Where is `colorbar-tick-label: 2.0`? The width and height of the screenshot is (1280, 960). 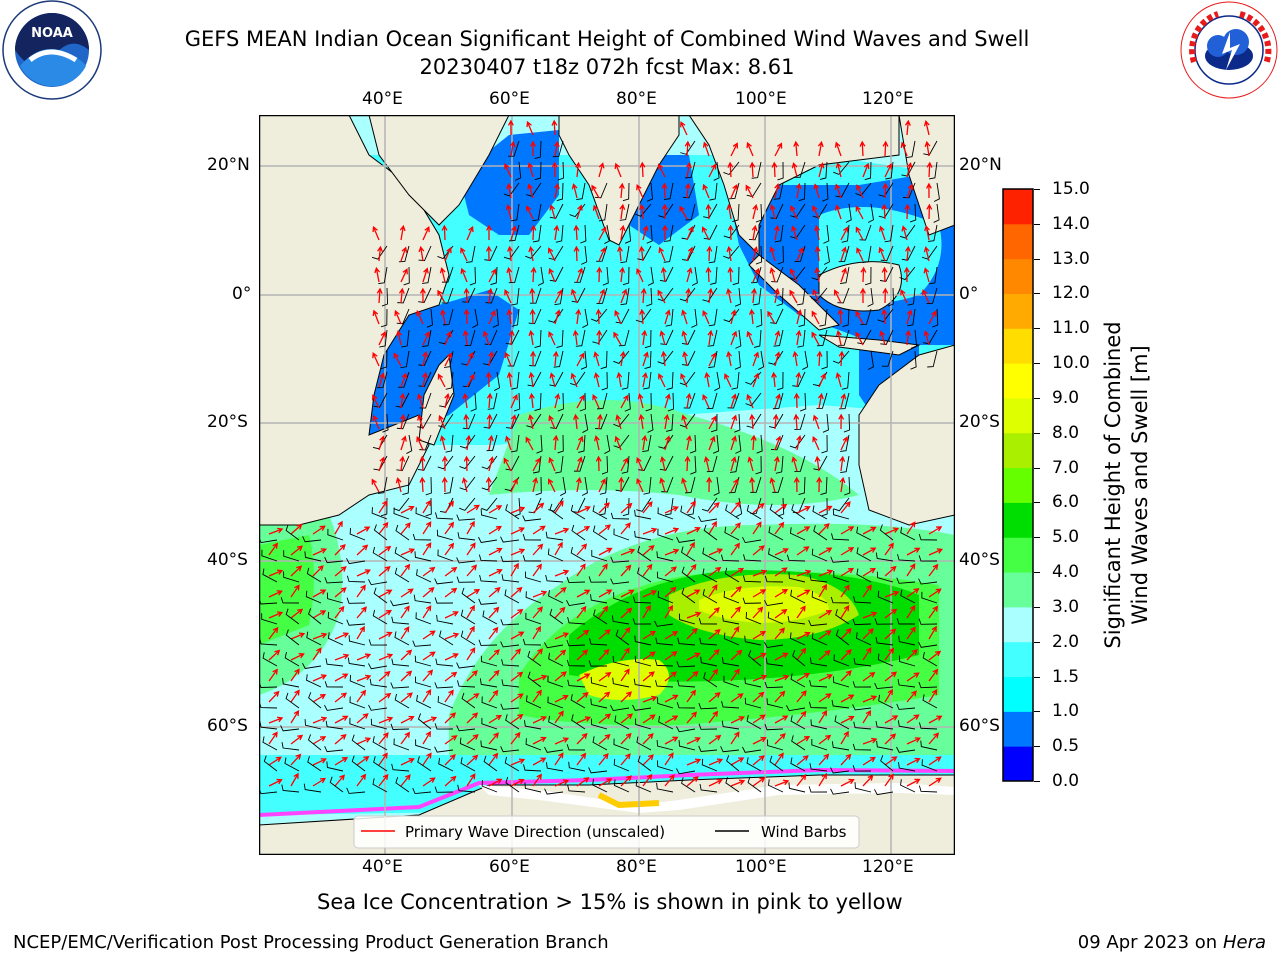 colorbar-tick-label: 2.0 is located at coordinates (1066, 641).